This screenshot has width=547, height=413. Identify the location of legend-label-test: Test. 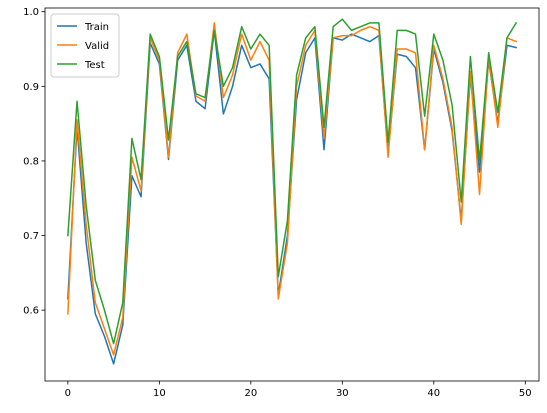
(94, 65).